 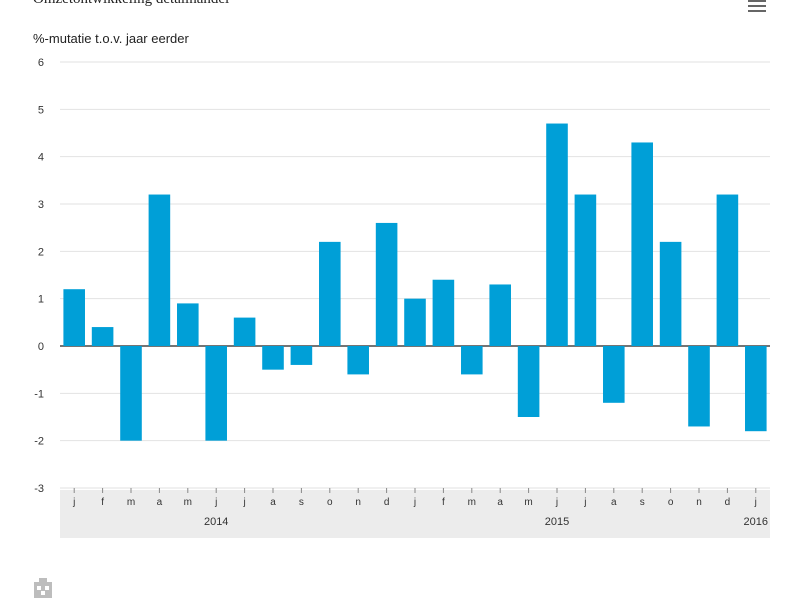 What do you see at coordinates (41, 110) in the screenshot?
I see `y-tick-label: 5` at bounding box center [41, 110].